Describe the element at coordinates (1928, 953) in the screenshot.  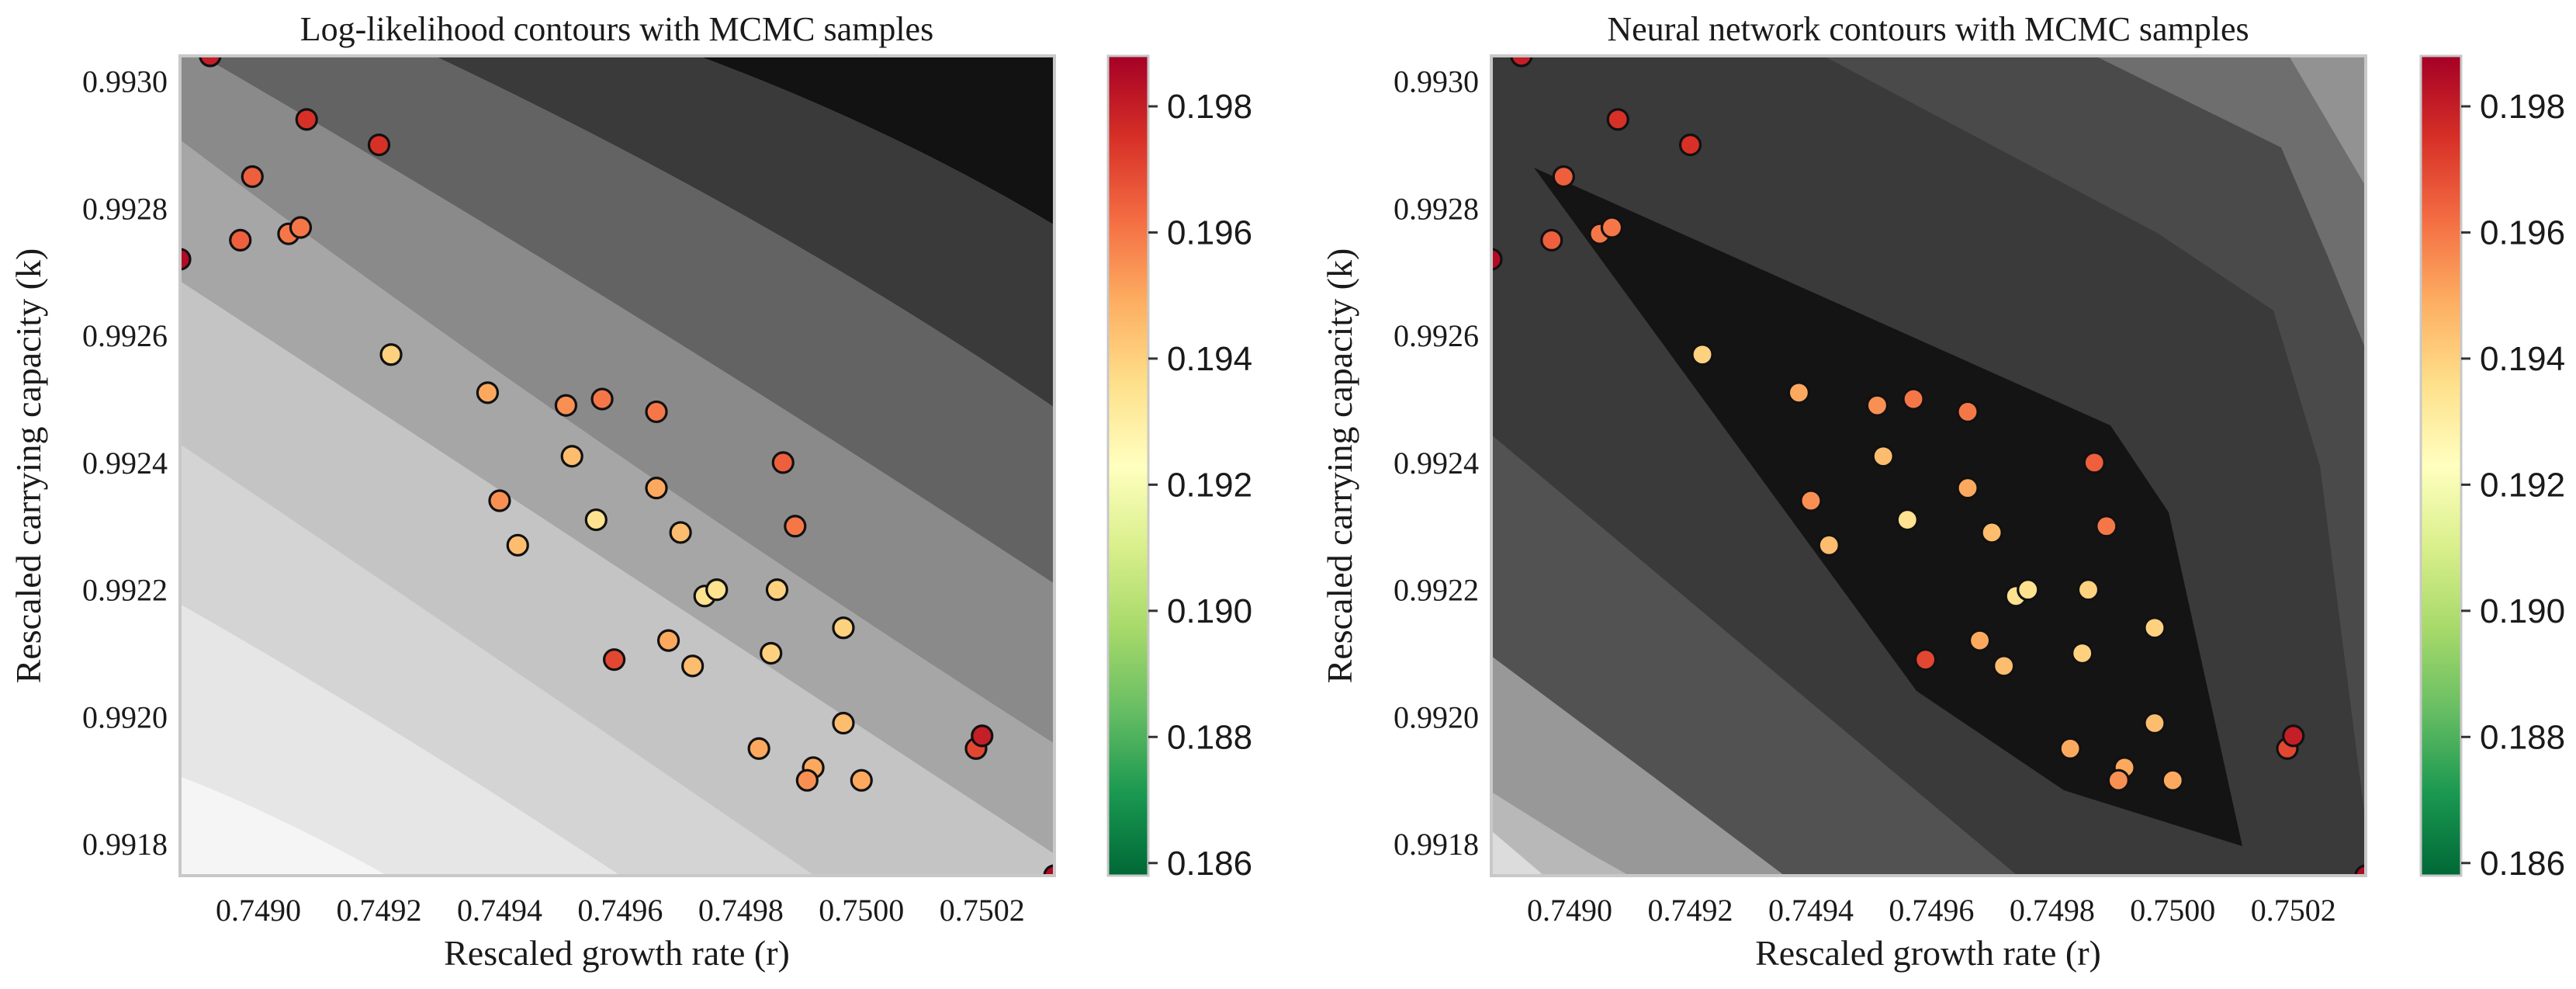
I see `x-axis-label-2: Rescaled growth rate (r)` at that location.